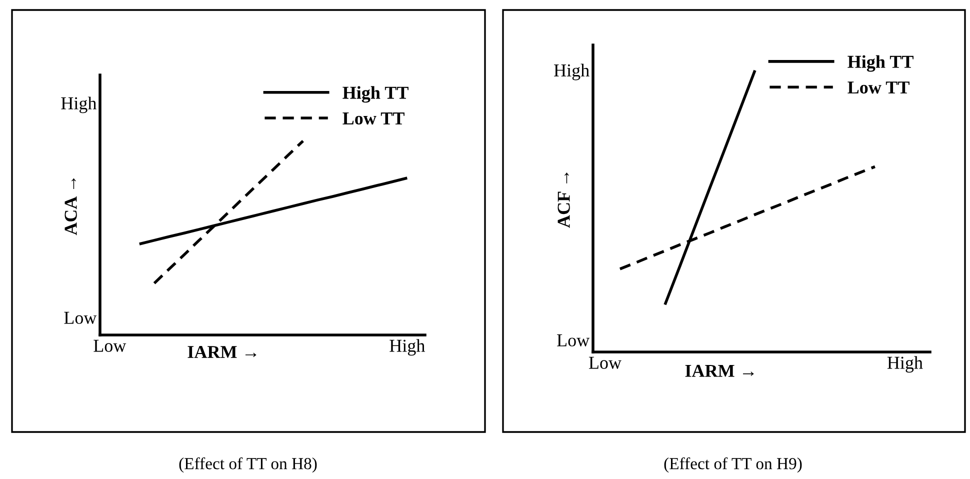  Describe the element at coordinates (564, 200) in the screenshot. I see `y-axis-title: ACF →` at that location.